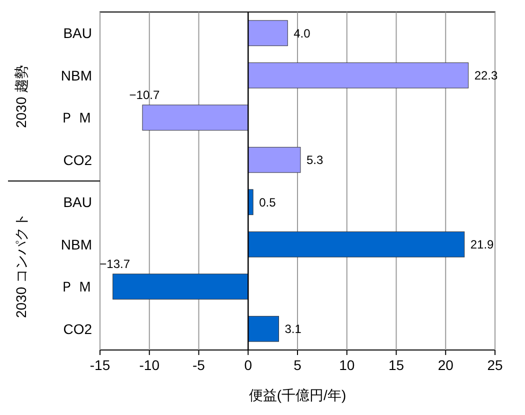  What do you see at coordinates (267, 202) in the screenshot?
I see `data-label: 0.5` at bounding box center [267, 202].